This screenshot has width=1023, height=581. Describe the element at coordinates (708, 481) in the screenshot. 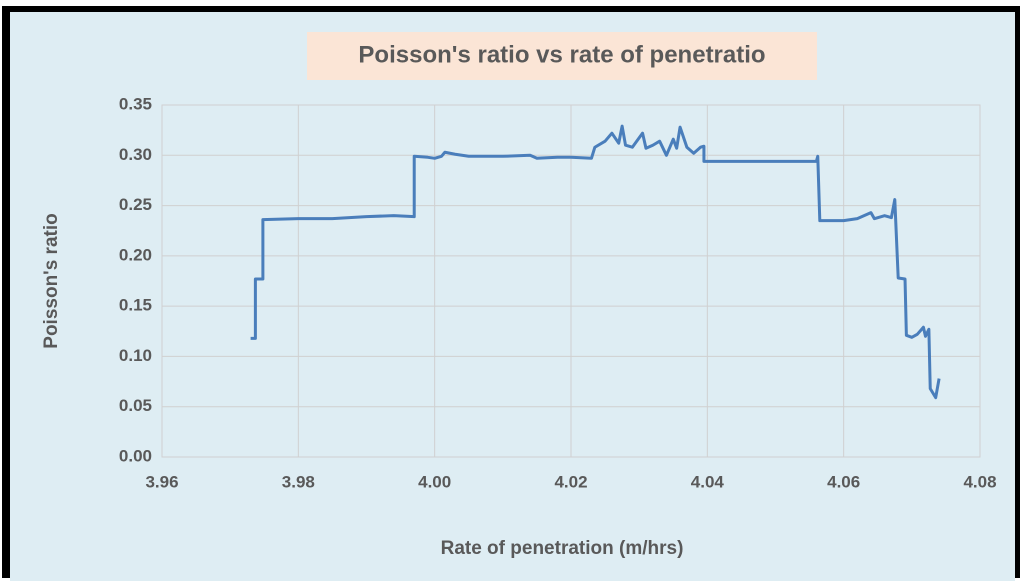

I see `x-tick-label: 4.04` at that location.